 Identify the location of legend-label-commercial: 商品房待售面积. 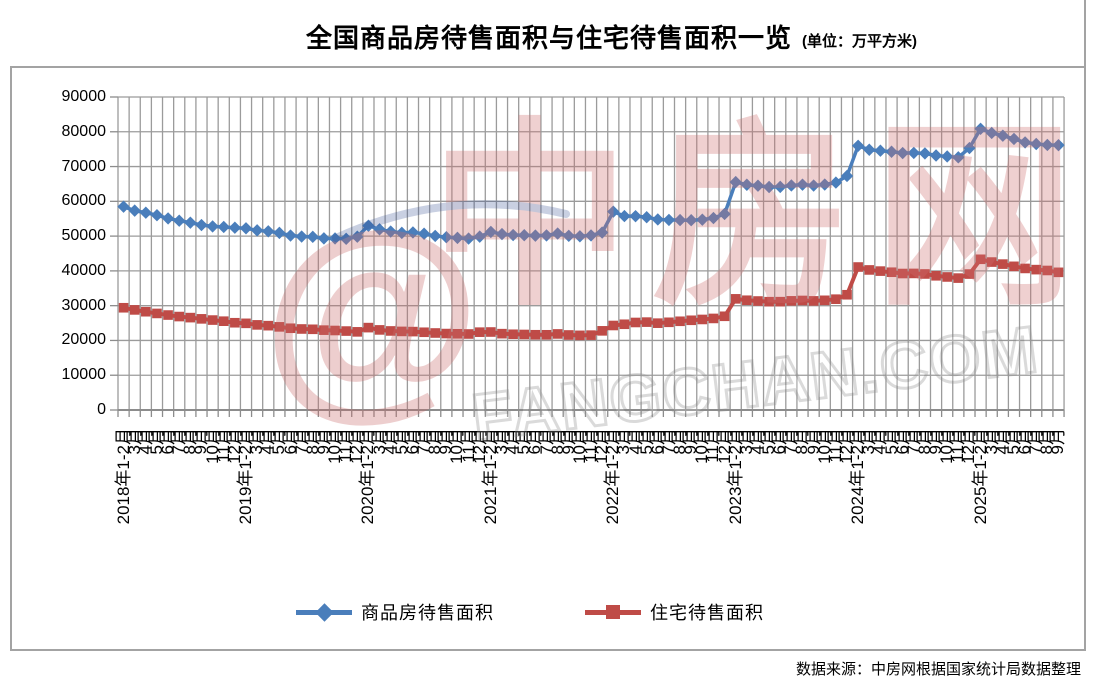
(427, 613).